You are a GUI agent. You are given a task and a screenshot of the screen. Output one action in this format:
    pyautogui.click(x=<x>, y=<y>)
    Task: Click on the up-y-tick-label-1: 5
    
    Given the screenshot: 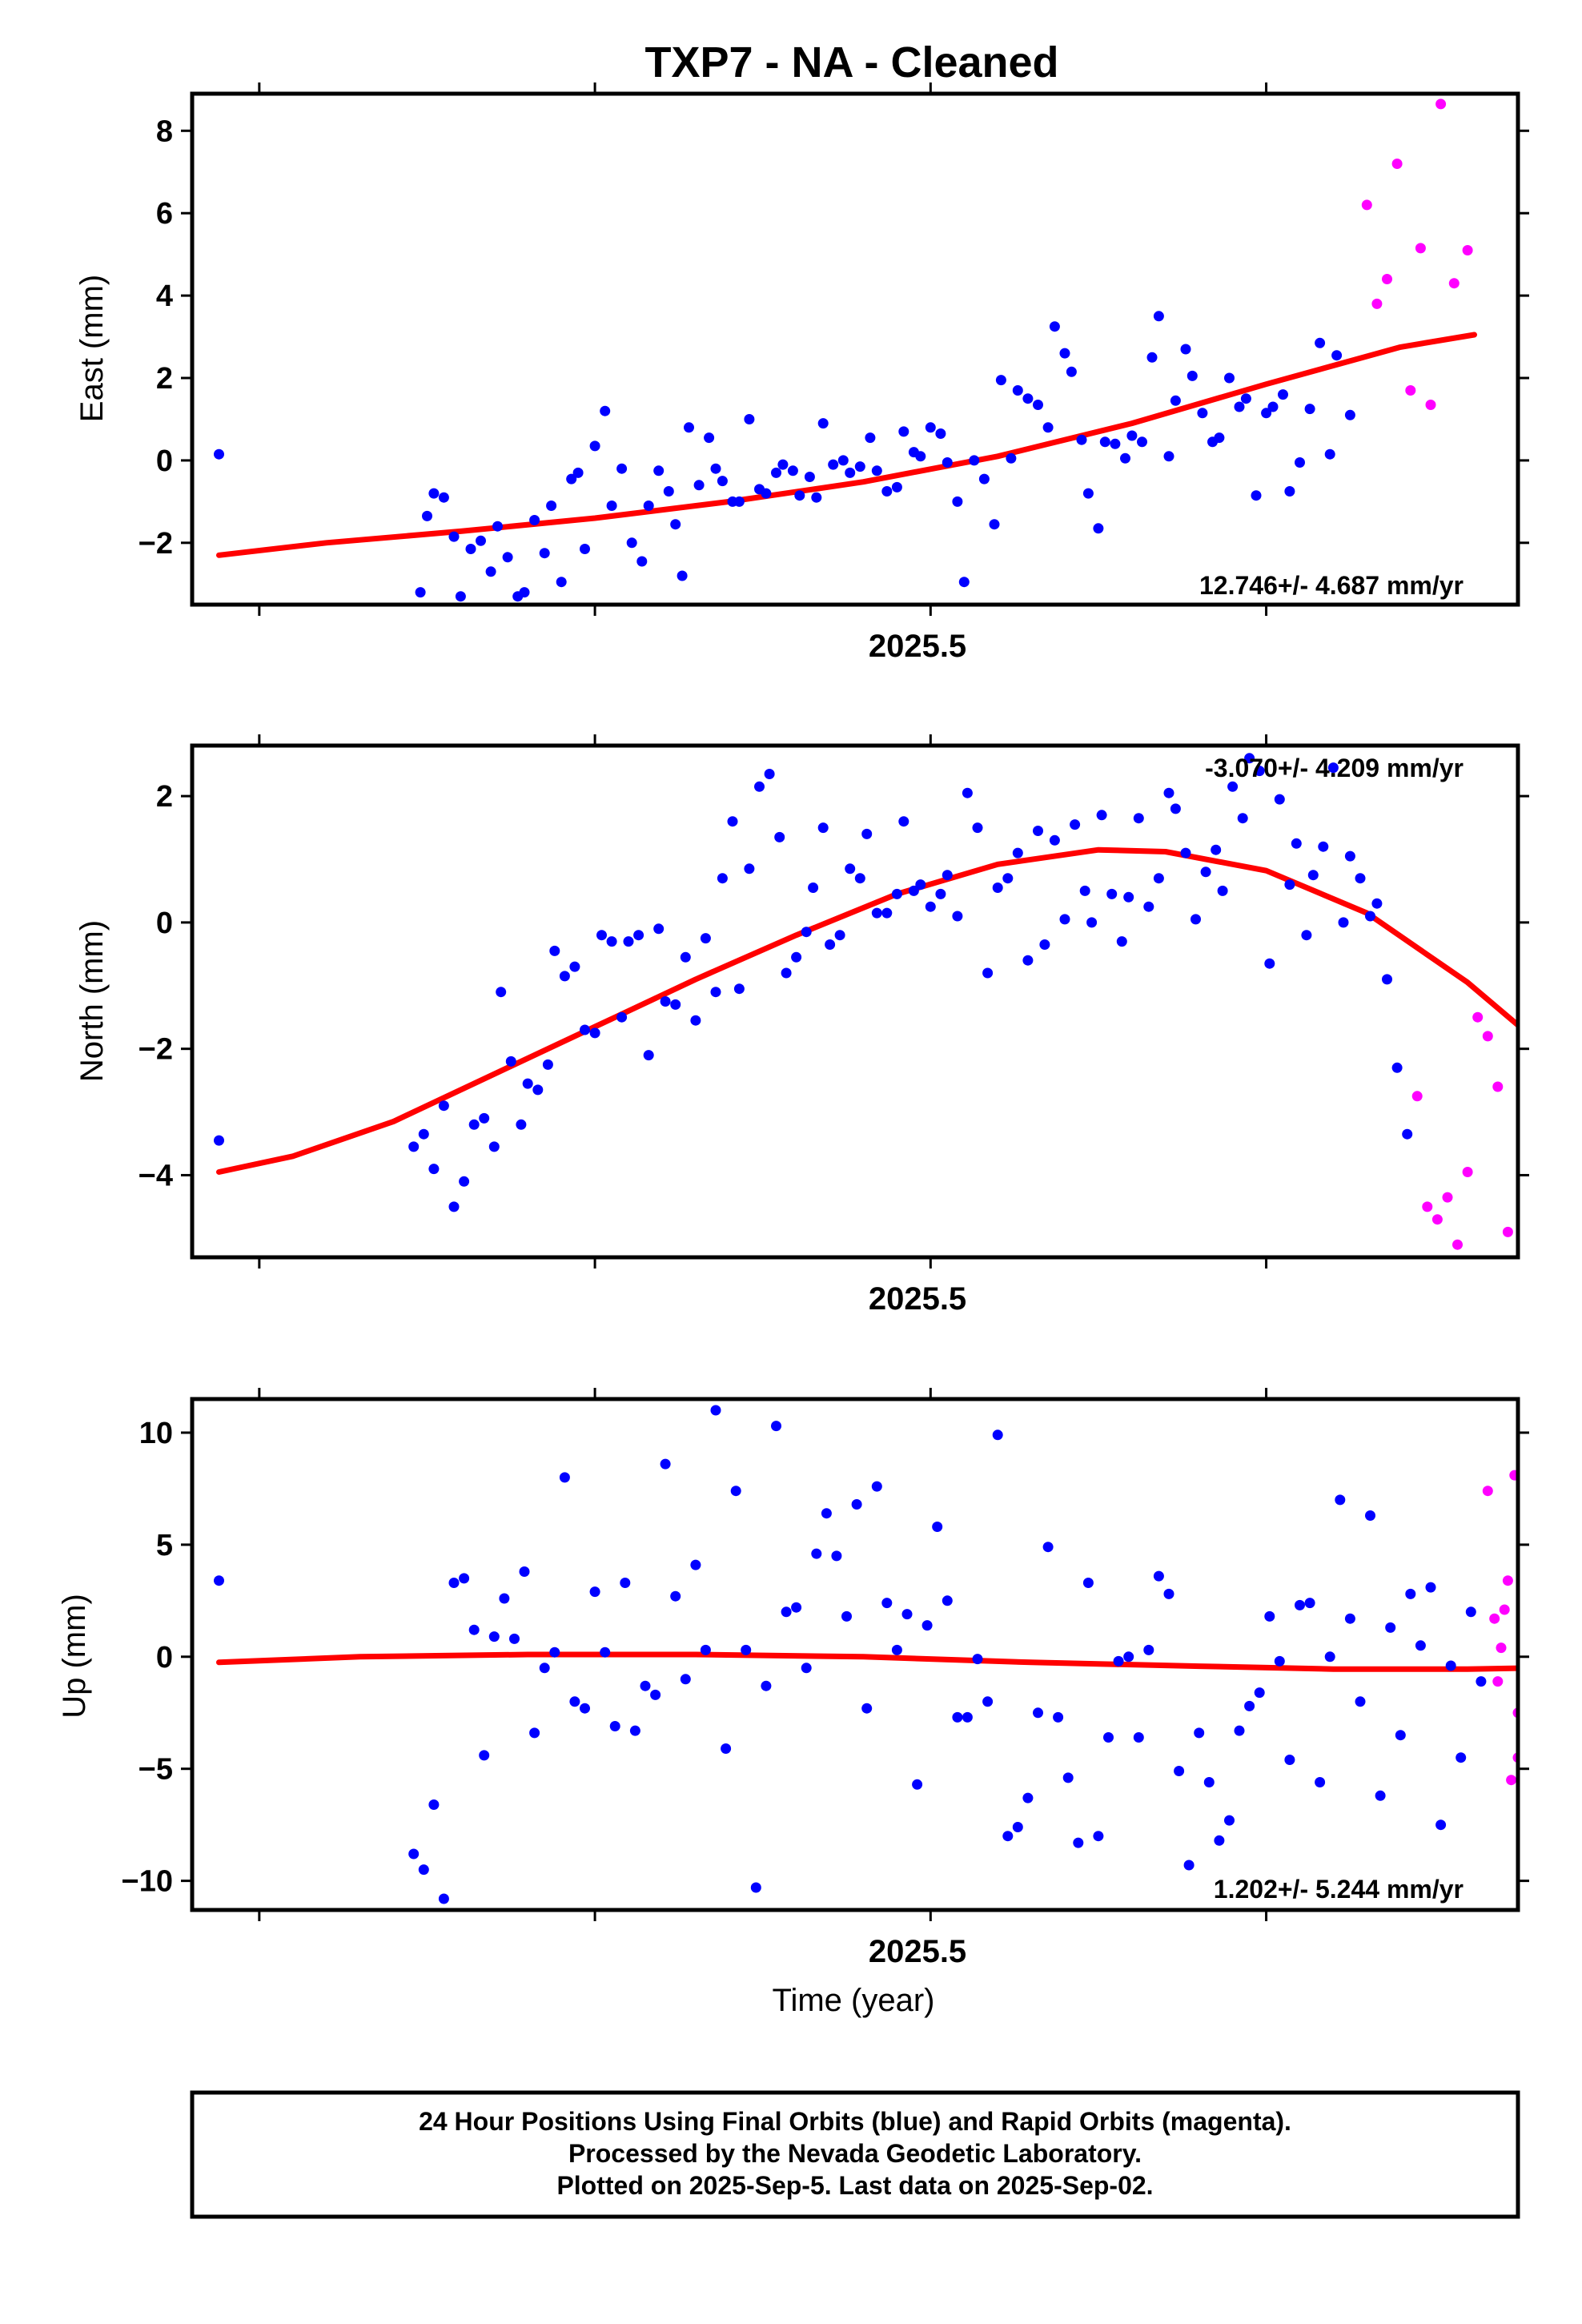 What is the action you would take?
    pyautogui.click(x=164, y=1545)
    